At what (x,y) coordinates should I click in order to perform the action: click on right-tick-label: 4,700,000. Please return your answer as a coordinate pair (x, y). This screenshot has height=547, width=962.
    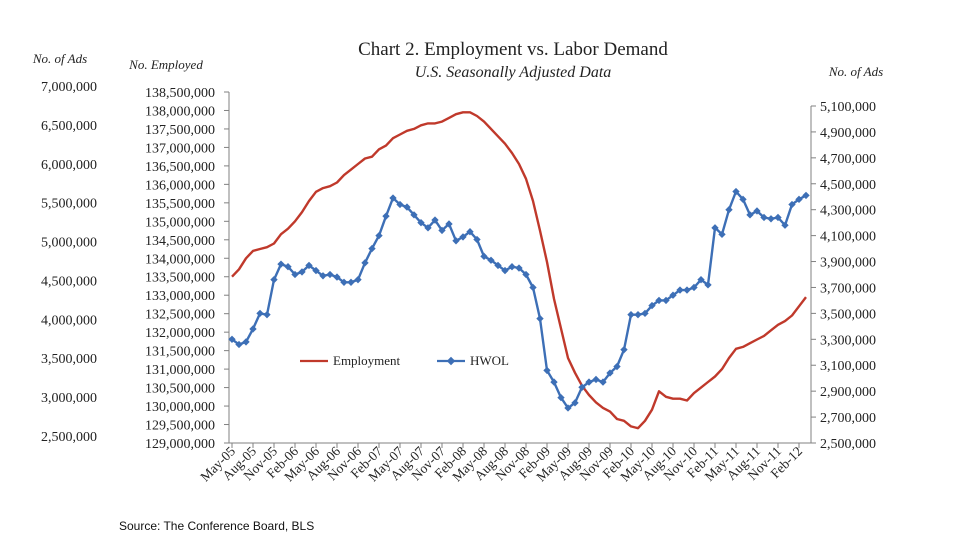
    Looking at the image, I should click on (848, 159).